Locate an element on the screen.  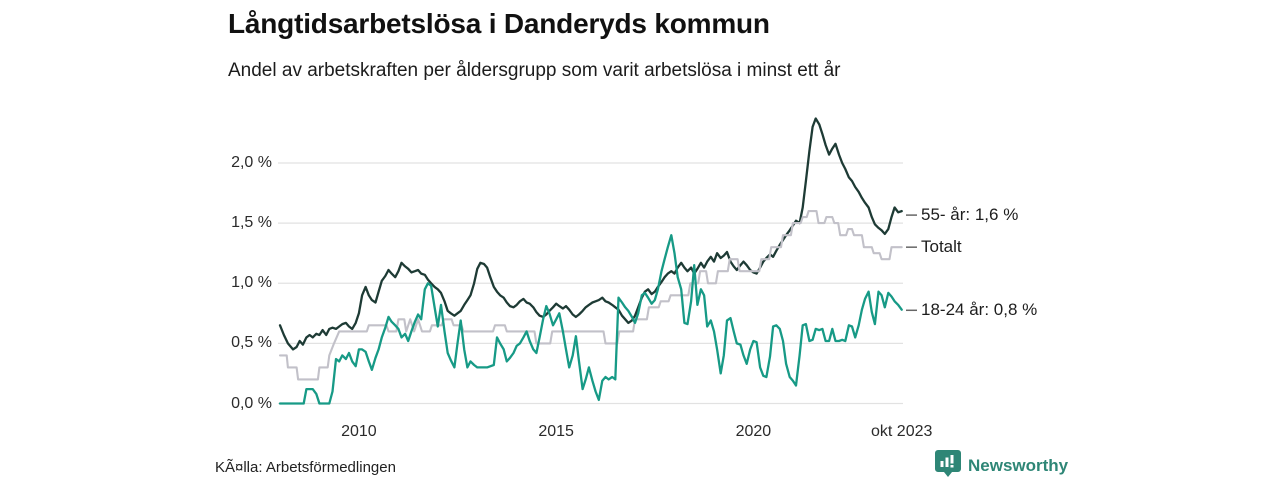
x-tick-label: 2015 is located at coordinates (556, 431).